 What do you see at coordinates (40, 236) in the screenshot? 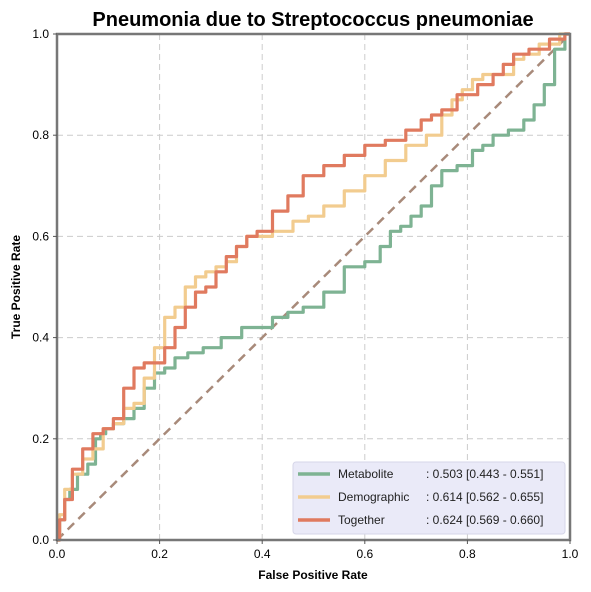
I see `y-tick-label: 0.6` at bounding box center [40, 236].